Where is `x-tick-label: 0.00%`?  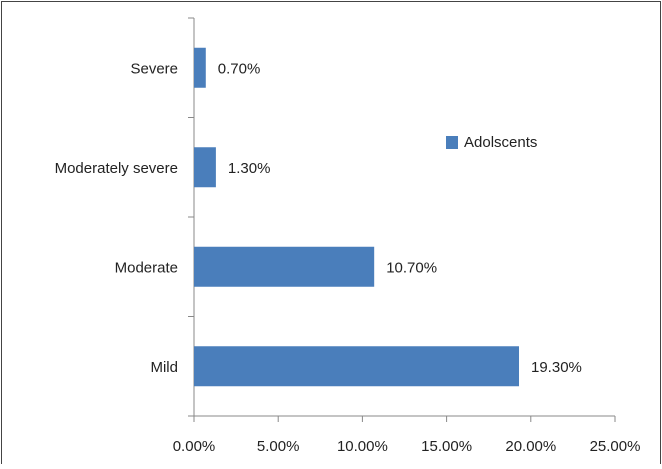 x-tick-label: 0.00% is located at coordinates (194, 446).